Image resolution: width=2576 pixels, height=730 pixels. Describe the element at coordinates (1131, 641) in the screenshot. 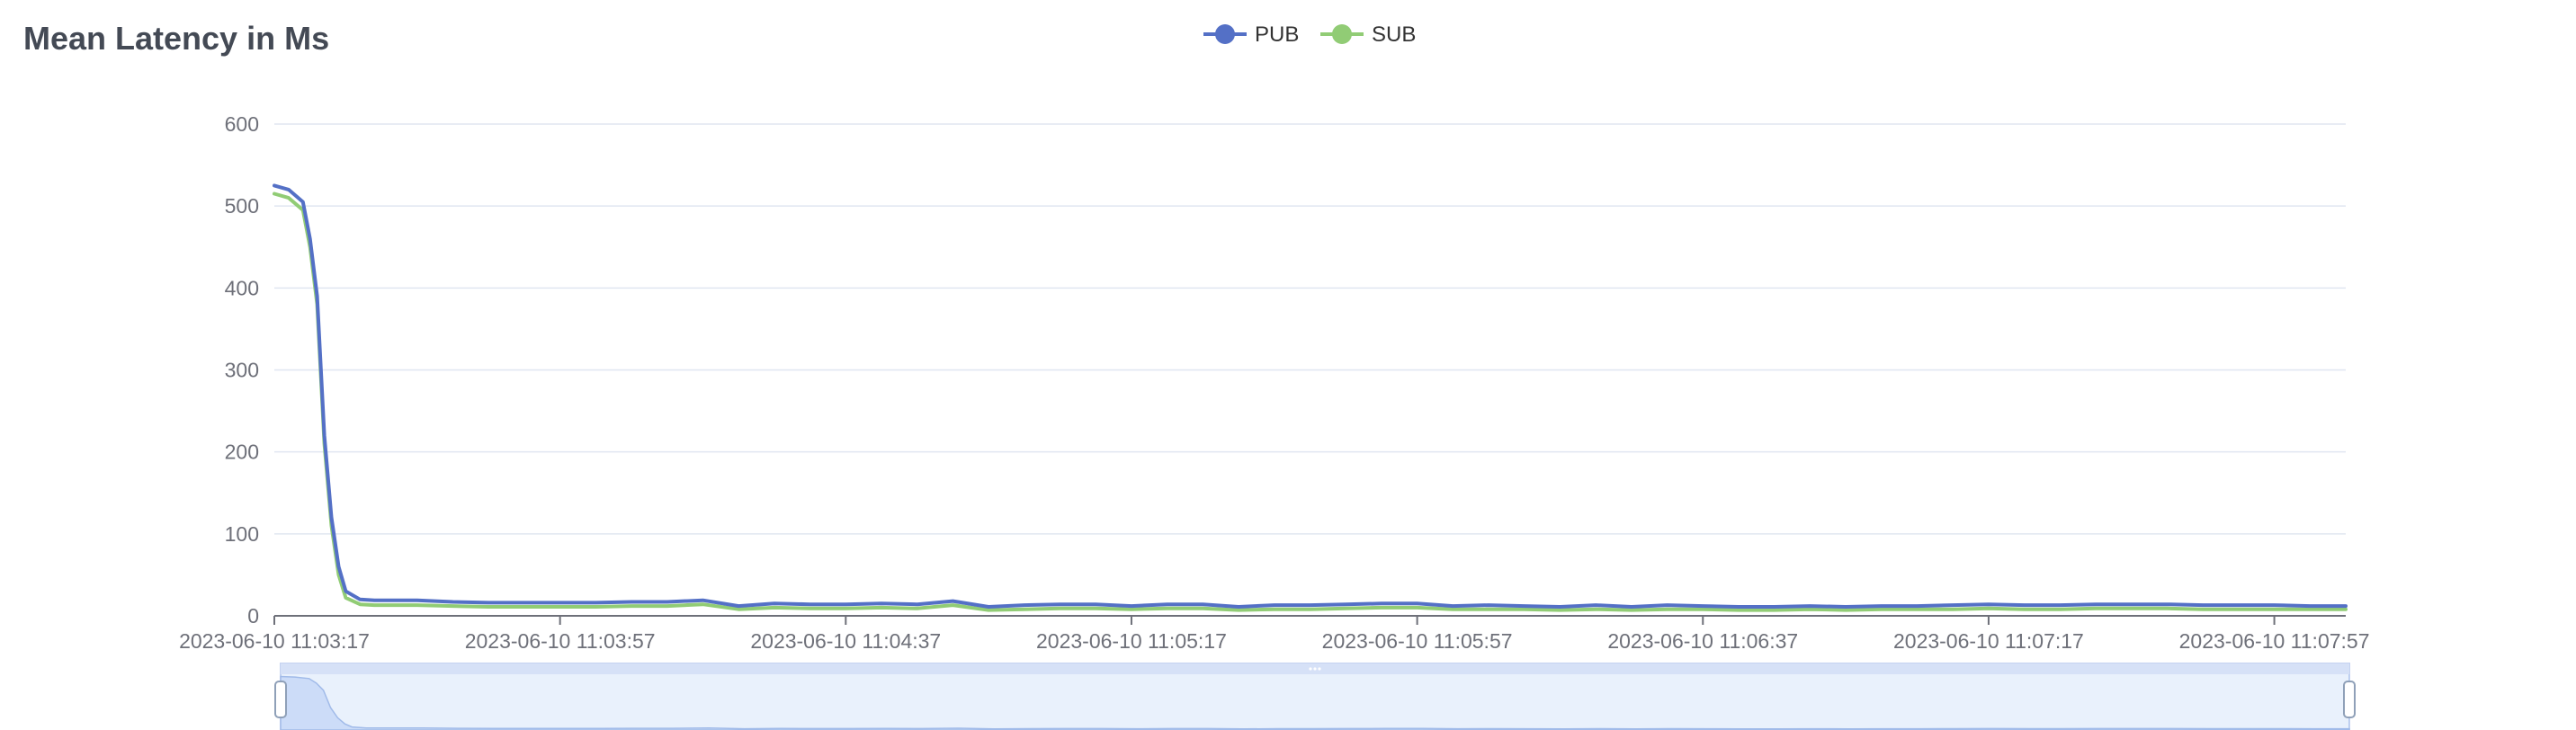

I see `x-tick-label: 2023-06-10 11:05:17` at that location.